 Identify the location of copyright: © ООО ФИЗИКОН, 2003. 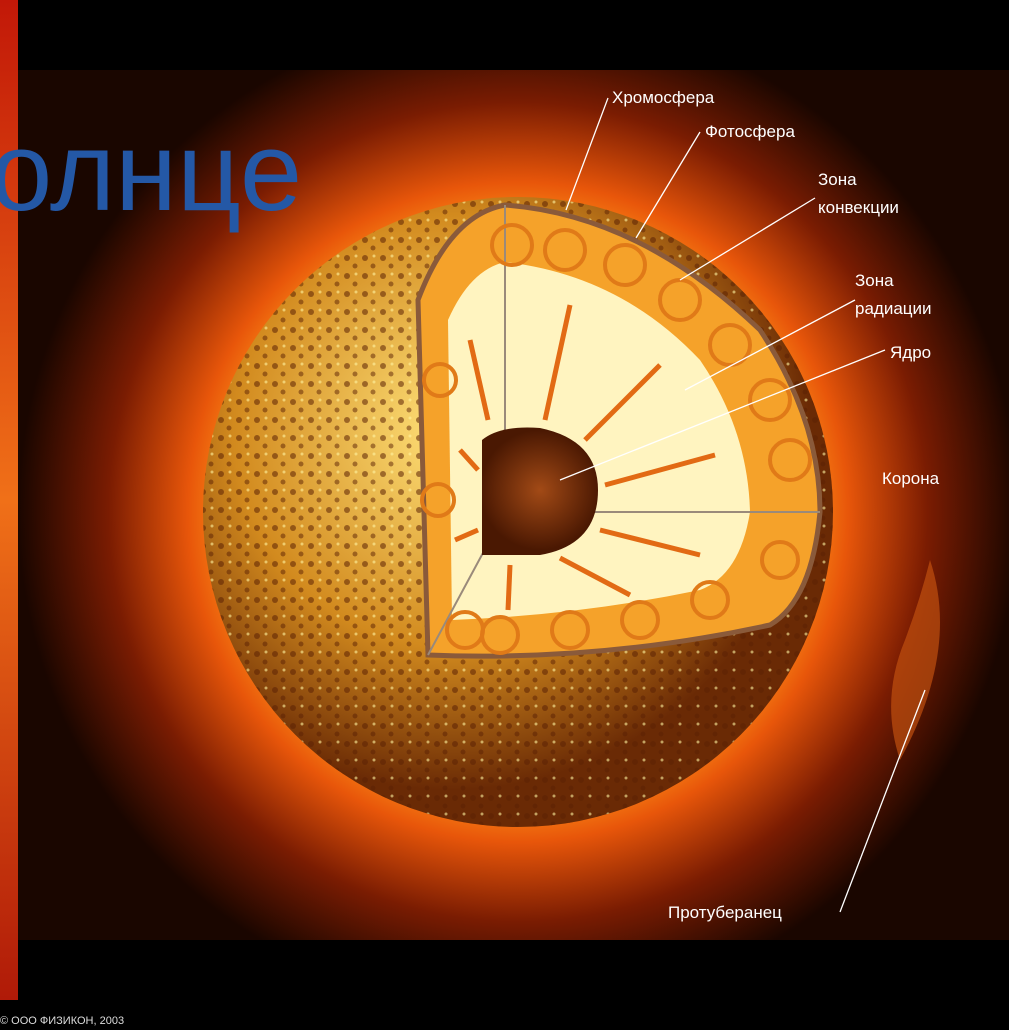
(62, 1021).